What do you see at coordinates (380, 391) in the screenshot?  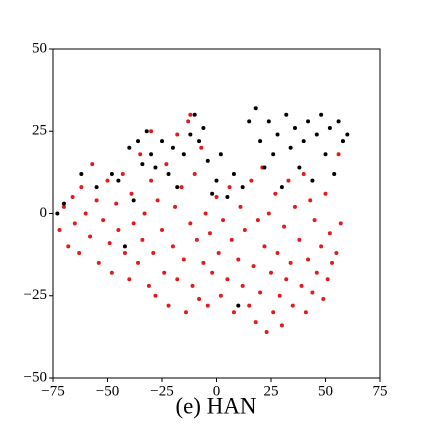 I see `x-tick-label: 75` at bounding box center [380, 391].